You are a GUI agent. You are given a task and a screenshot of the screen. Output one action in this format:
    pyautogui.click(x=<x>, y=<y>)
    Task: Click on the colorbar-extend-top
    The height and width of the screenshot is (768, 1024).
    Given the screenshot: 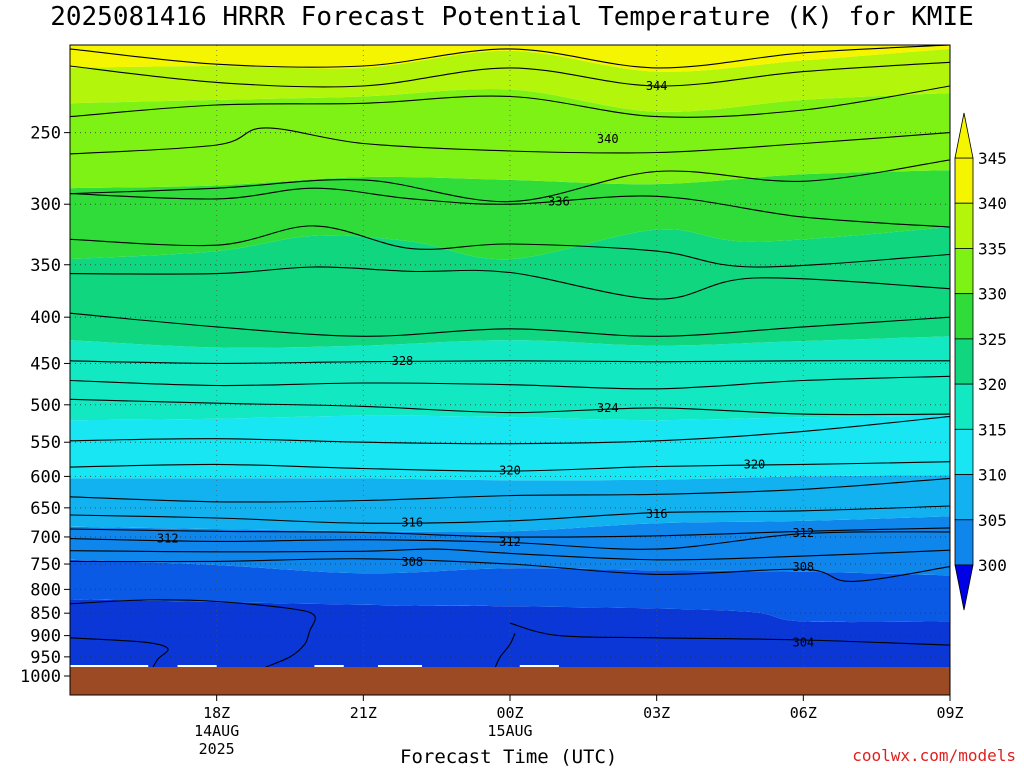 What is the action you would take?
    pyautogui.click(x=964, y=135)
    